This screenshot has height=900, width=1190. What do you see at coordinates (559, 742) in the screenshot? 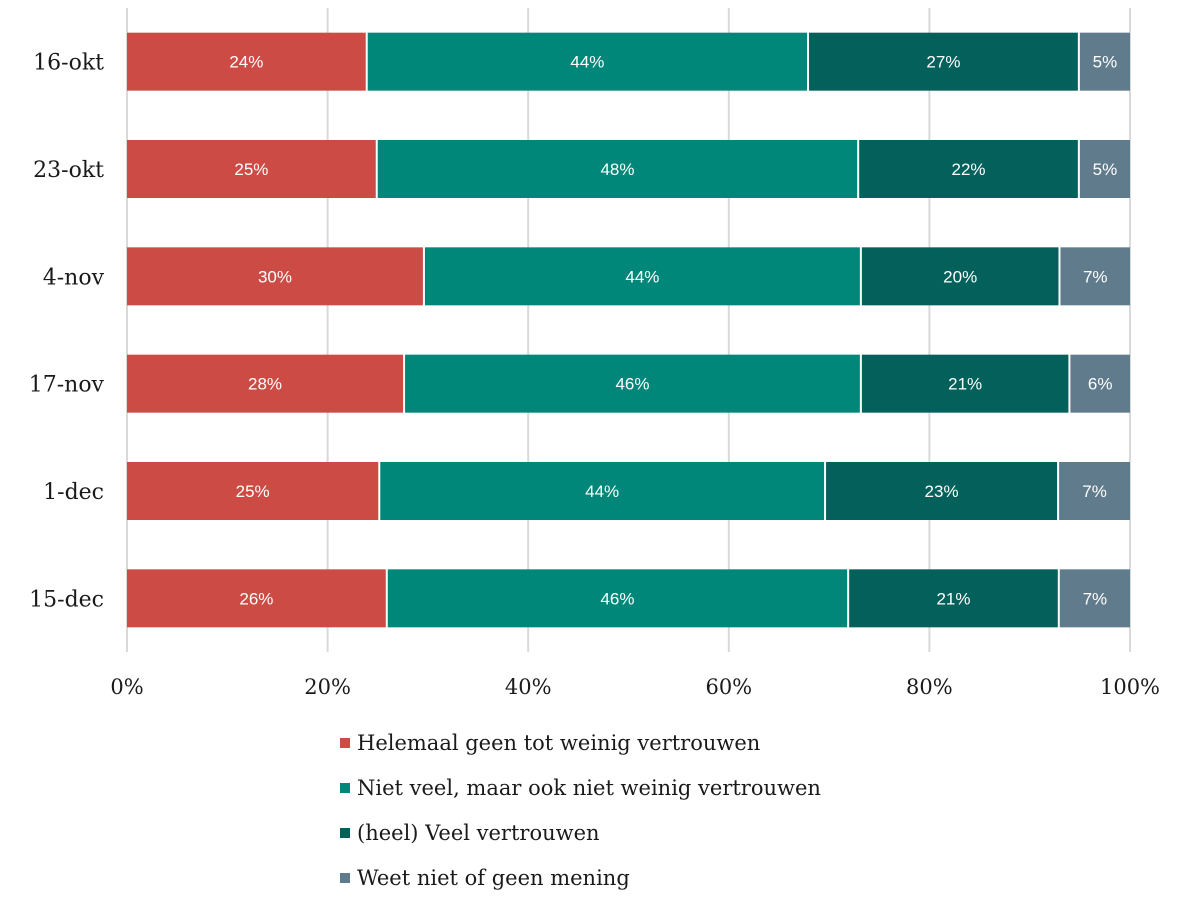
I see `legend-label: Helemaal geen tot weinig vertrouwen` at bounding box center [559, 742].